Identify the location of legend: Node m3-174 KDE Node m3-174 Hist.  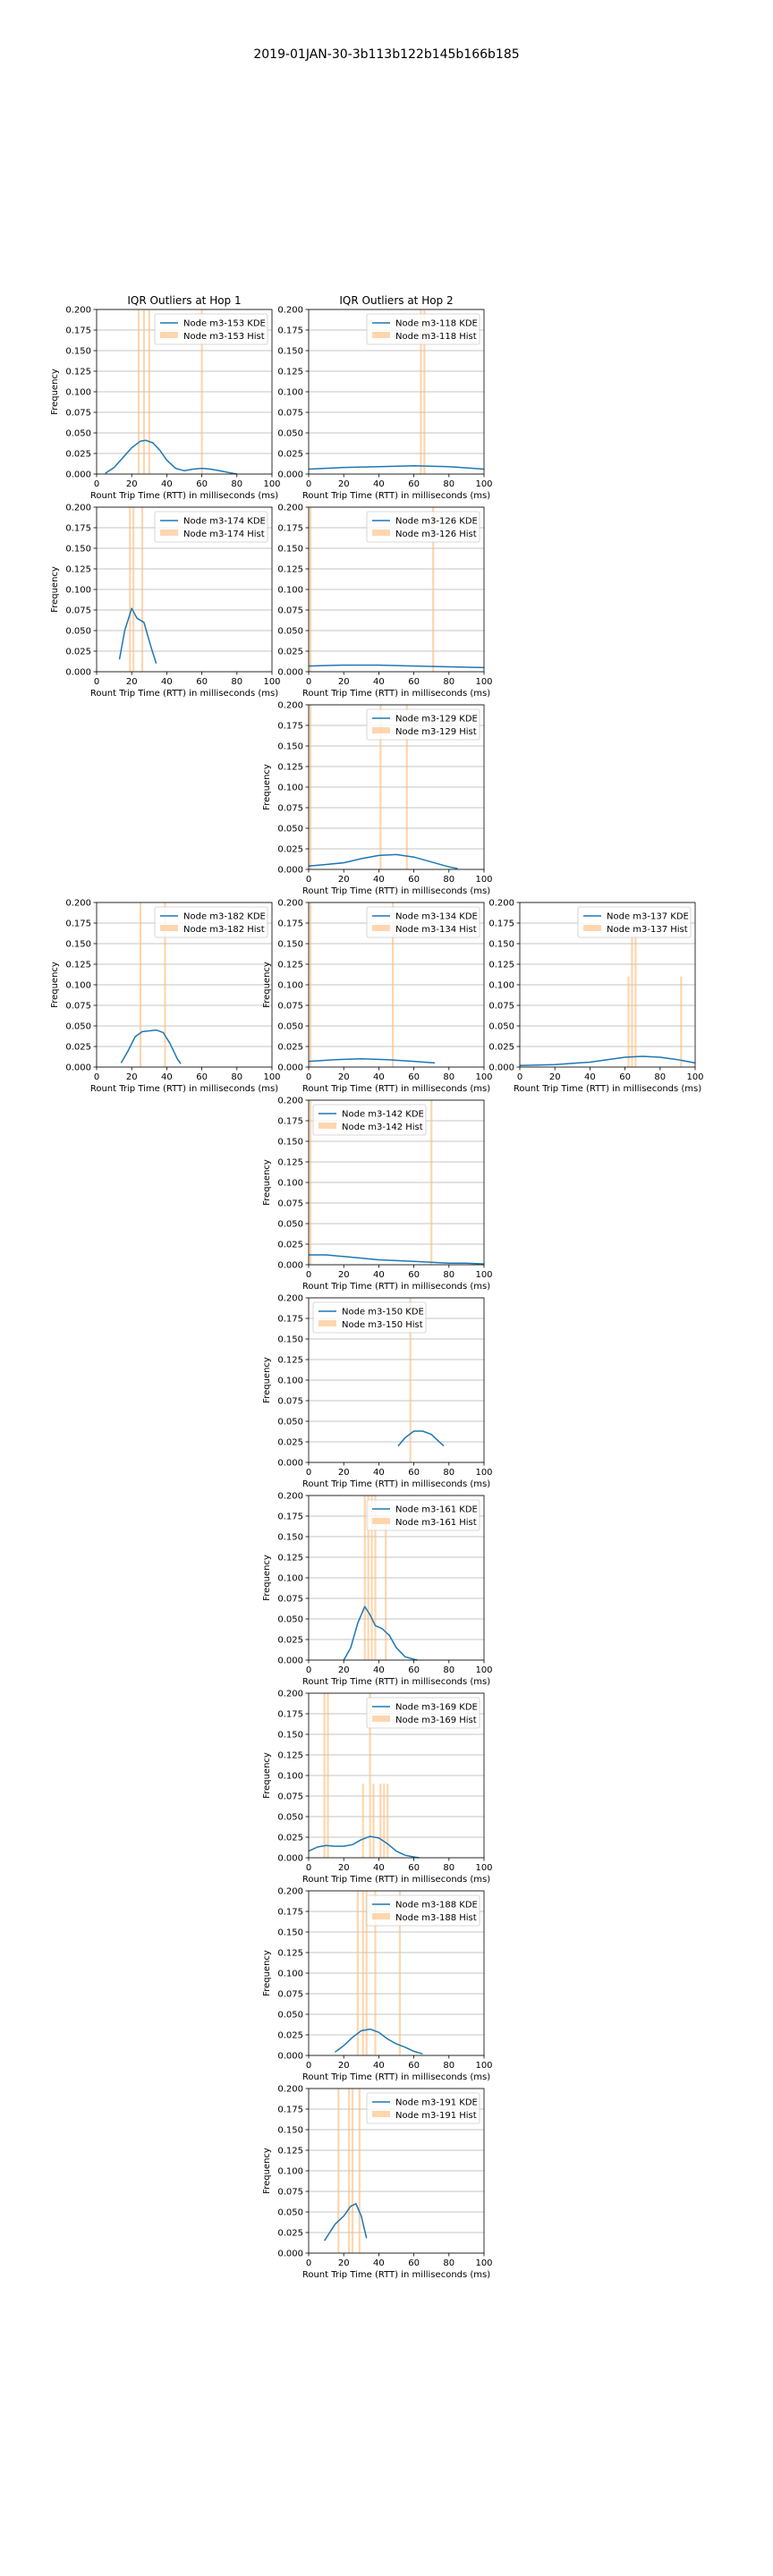
(211, 527).